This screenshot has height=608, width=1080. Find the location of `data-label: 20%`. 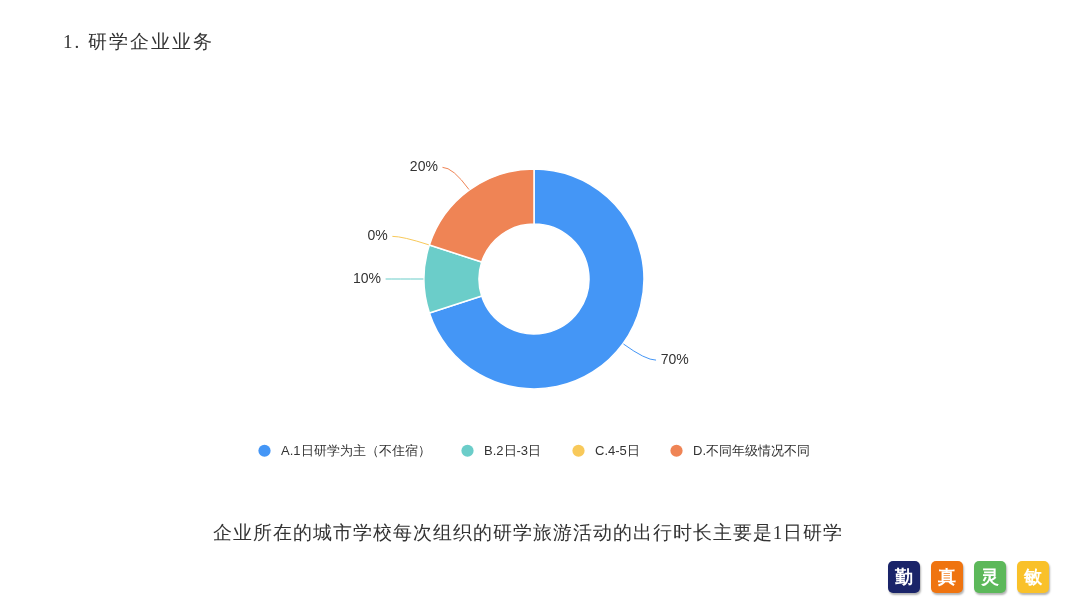

data-label: 20% is located at coordinates (423, 166).